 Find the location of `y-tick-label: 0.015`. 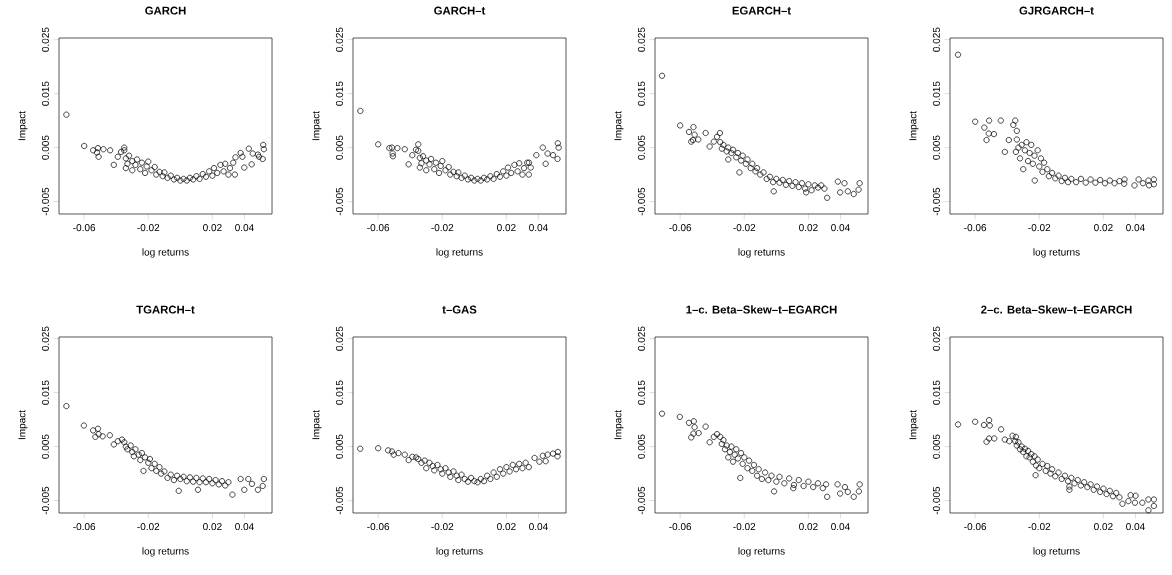

y-tick-label: 0.015 is located at coordinates (641, 392).